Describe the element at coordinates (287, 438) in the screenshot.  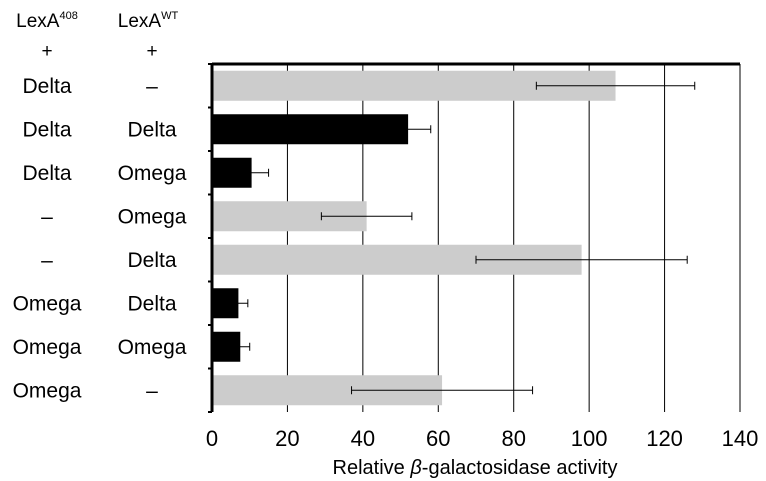
I see `x-tick-label: 20` at that location.